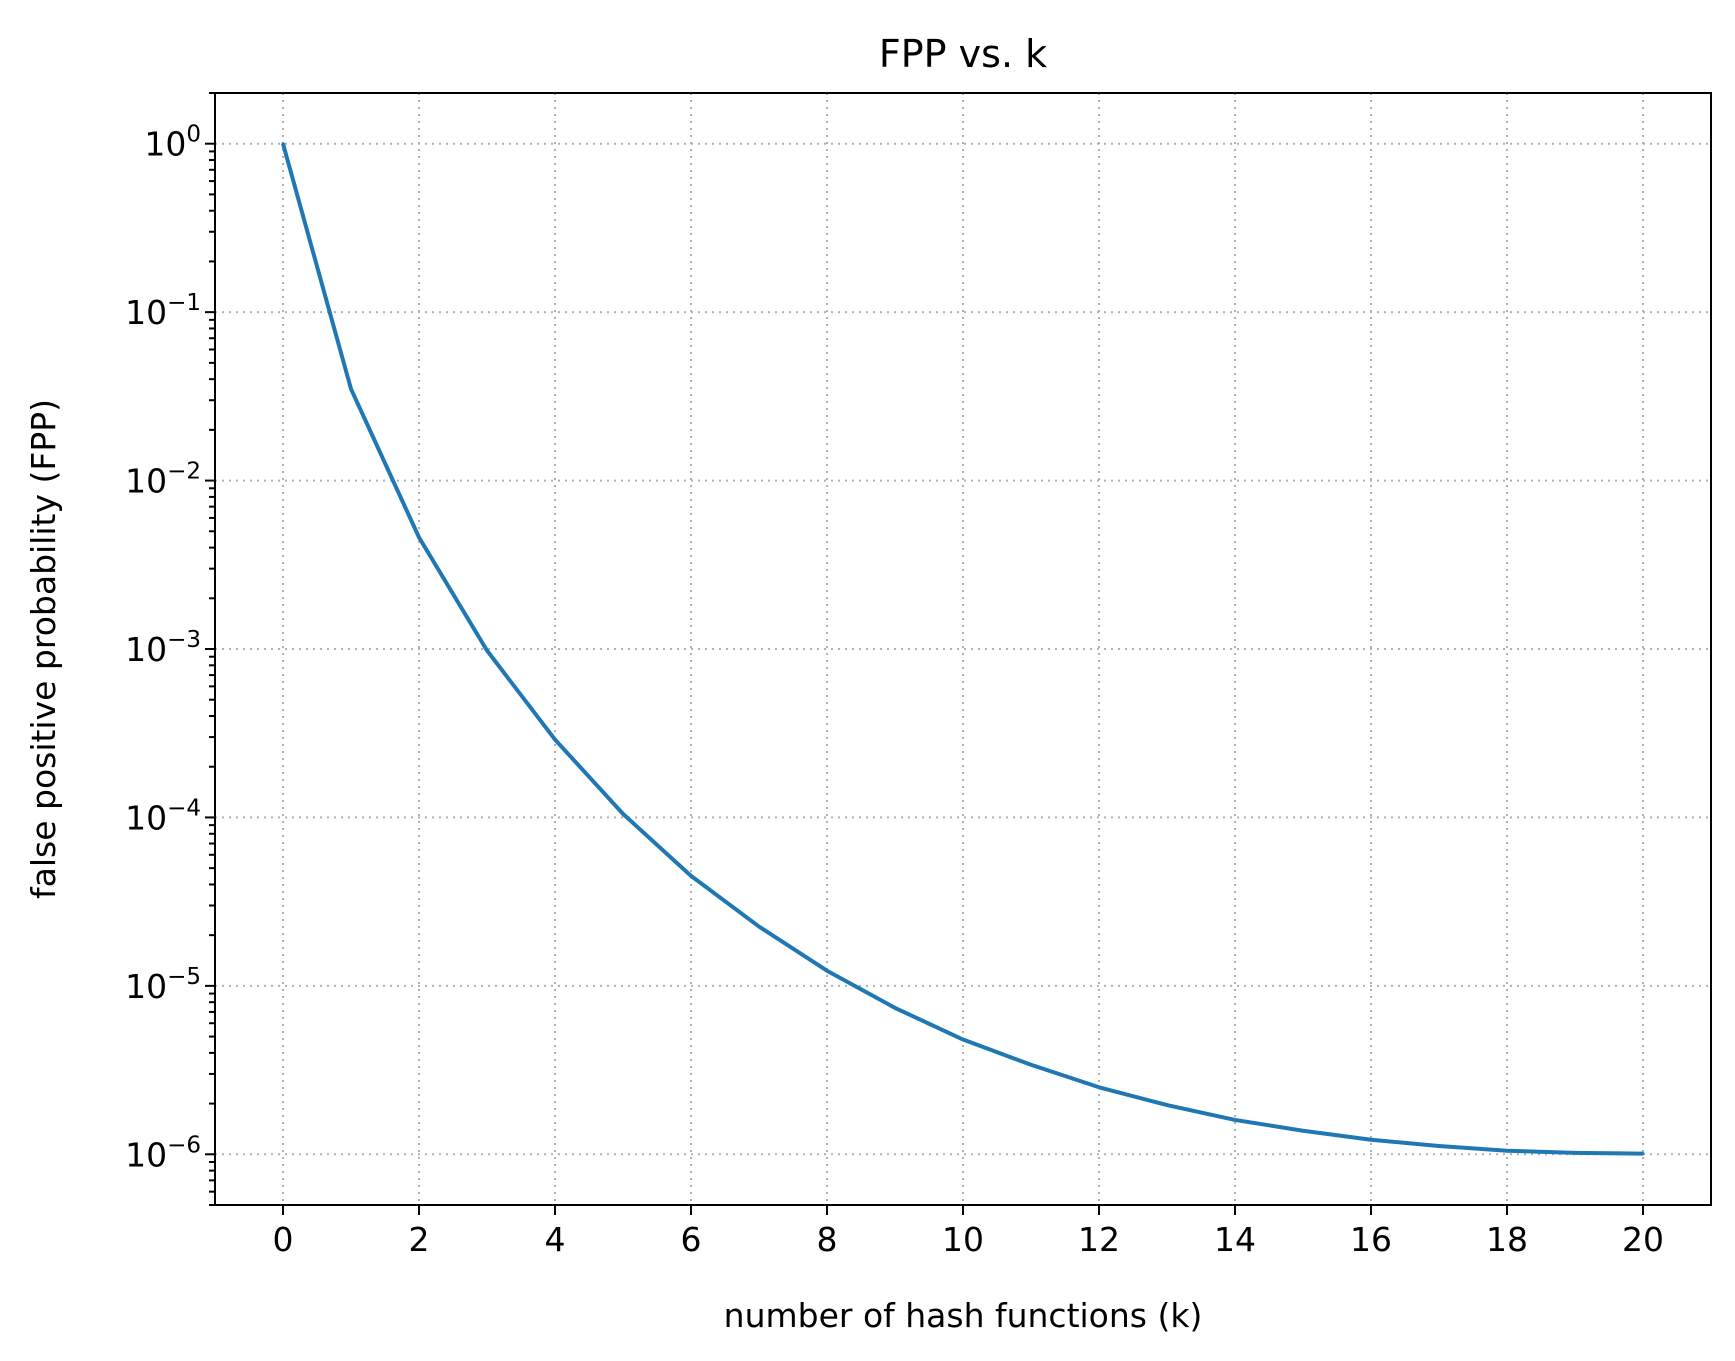 The image size is (1735, 1361). I want to click on y-tick-label: 10⁻⁶, so click(163, 1153).